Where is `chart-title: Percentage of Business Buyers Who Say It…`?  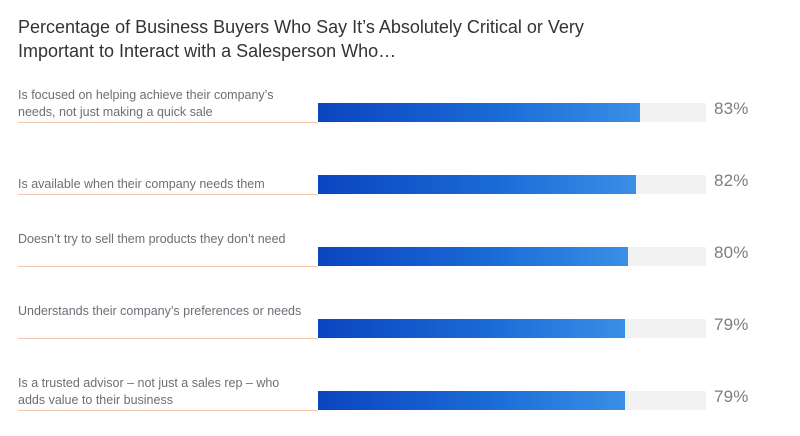
chart-title: Percentage of Business Buyers Who Say It… is located at coordinates (301, 39).